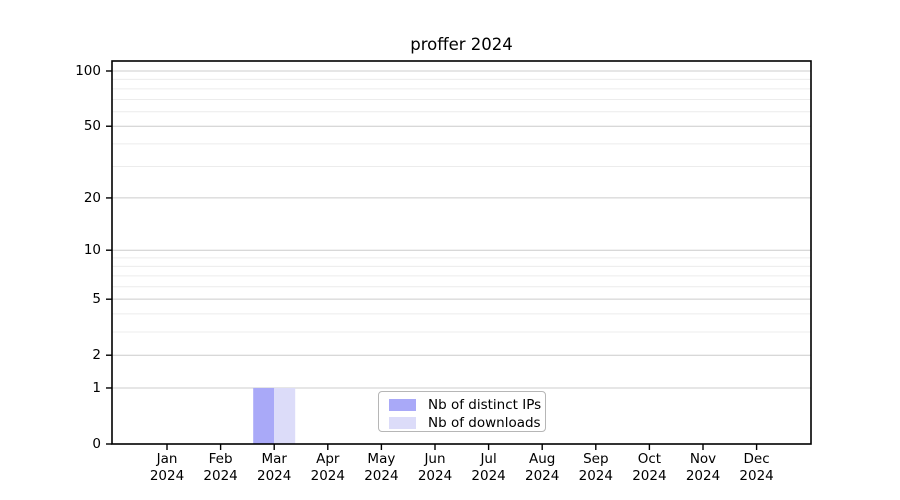  Describe the element at coordinates (402, 422) in the screenshot. I see `legend-swatch-downloads` at that location.